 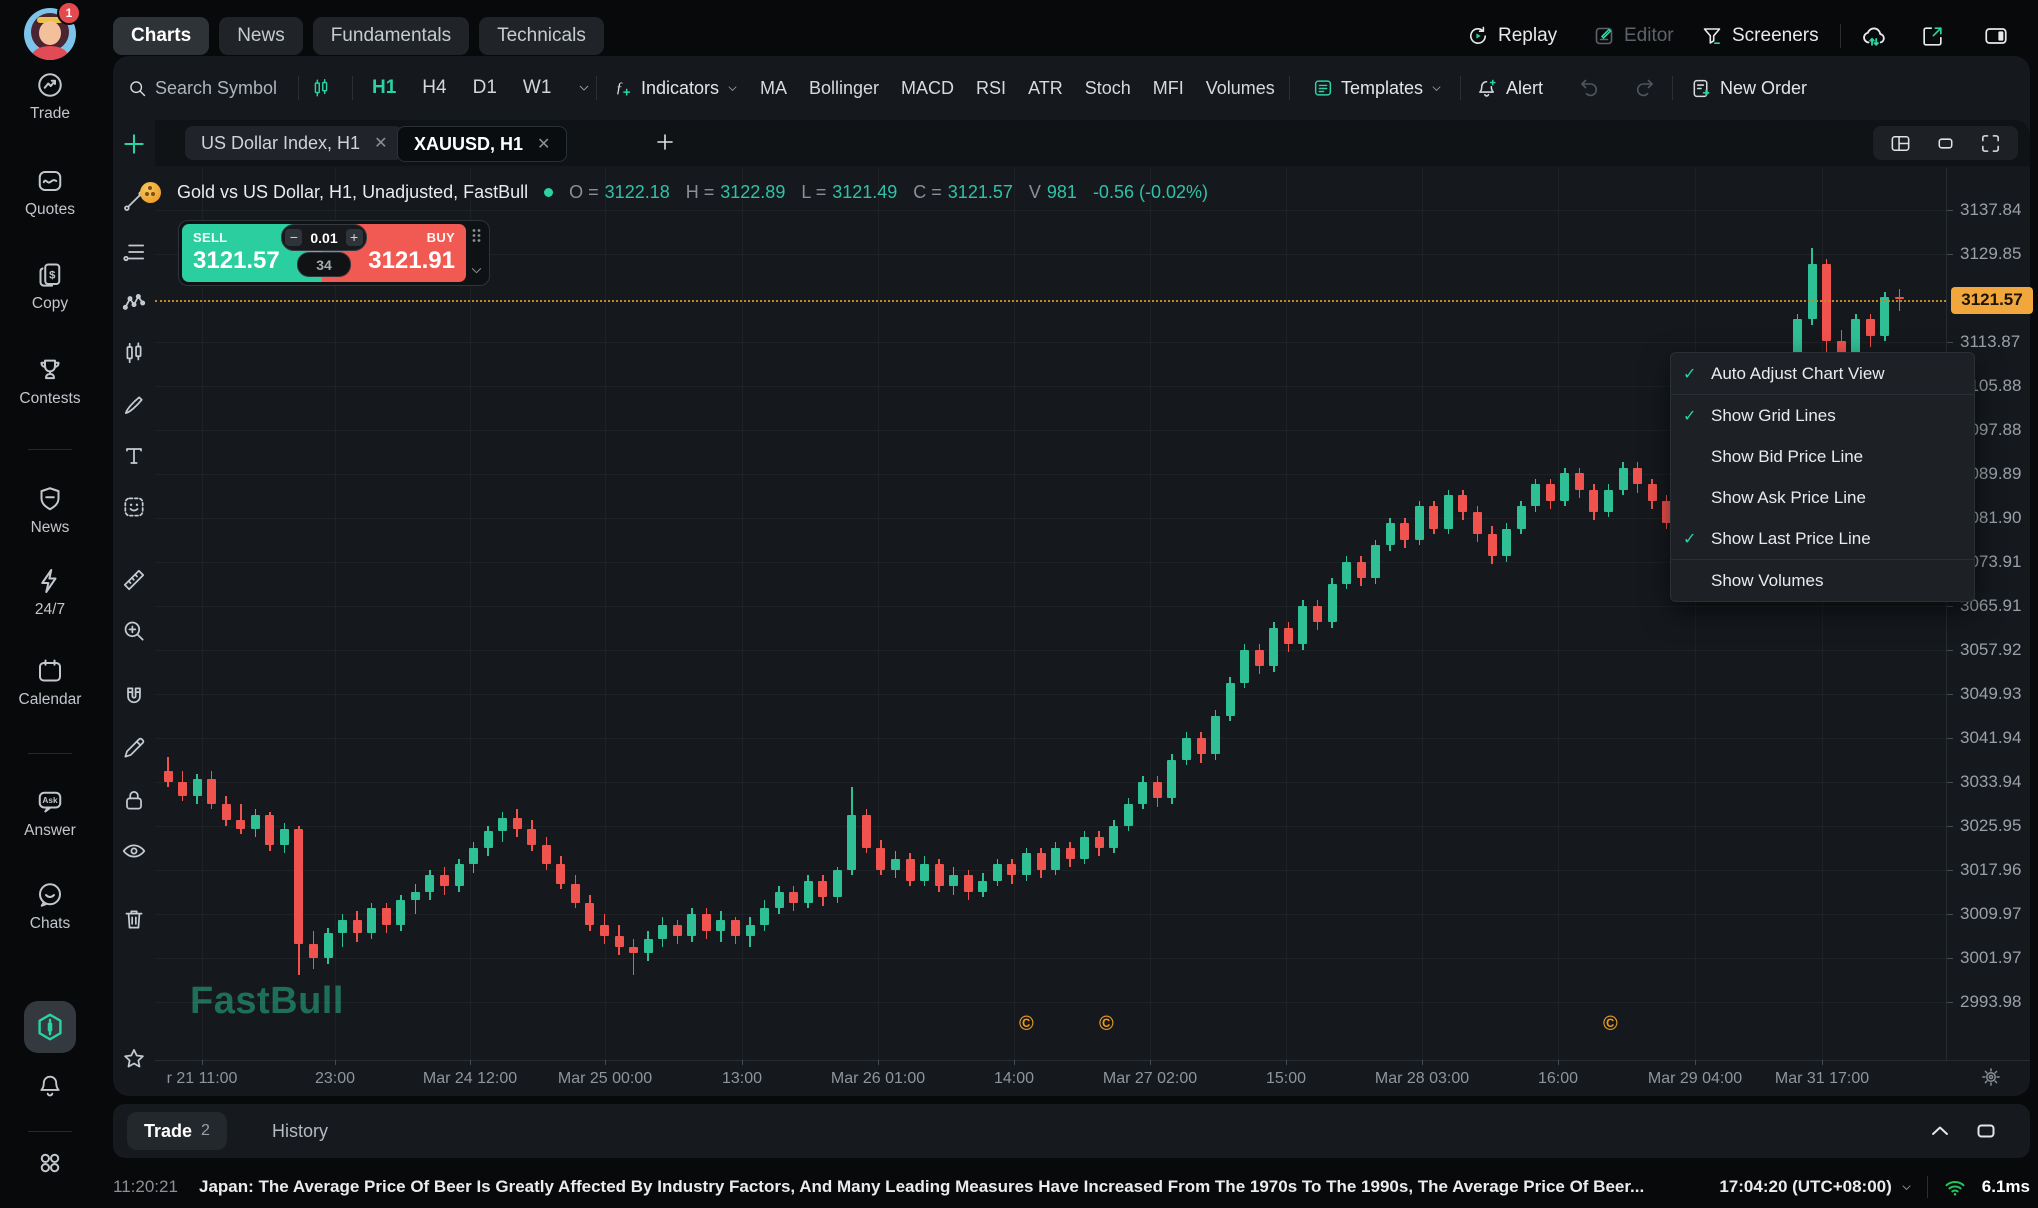 What do you see at coordinates (134, 252) in the screenshot?
I see `tool-fib-retracement` at bounding box center [134, 252].